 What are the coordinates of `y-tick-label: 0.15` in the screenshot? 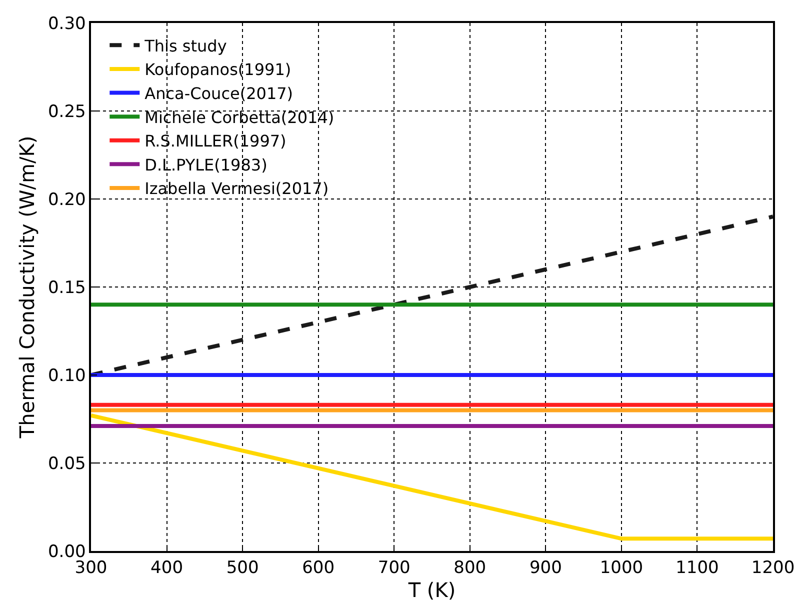 It's located at (67, 288).